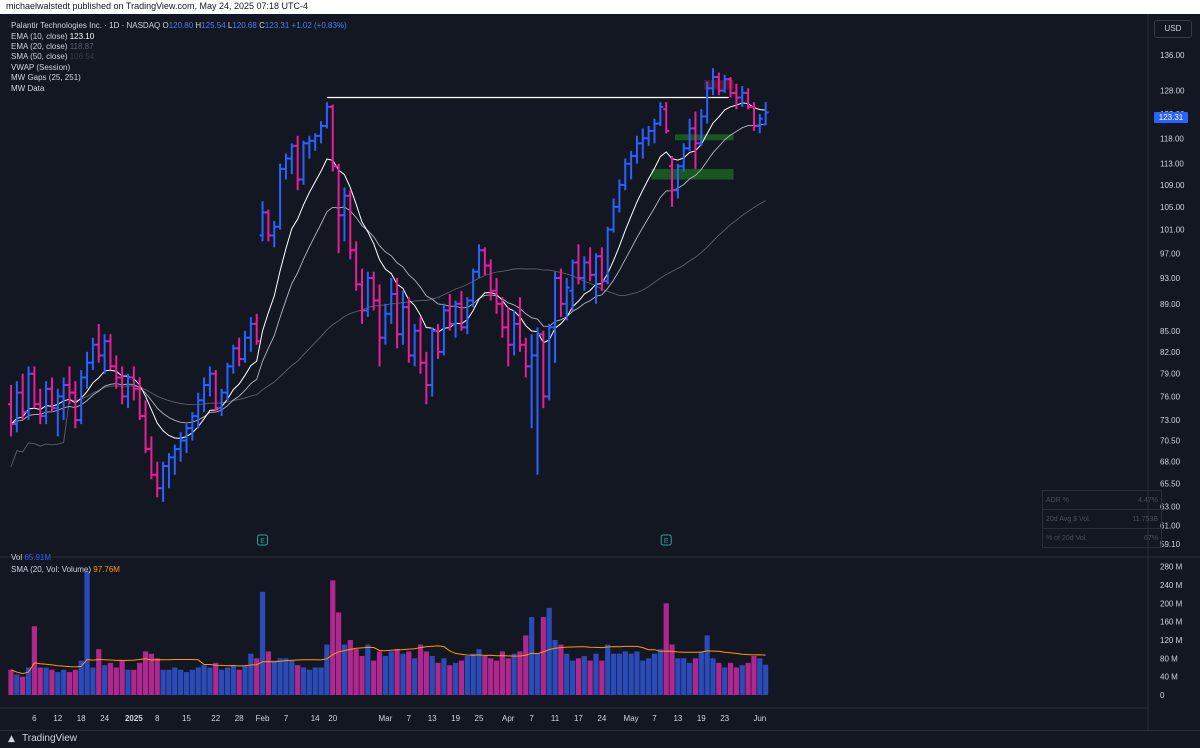 The image size is (1200, 748). Describe the element at coordinates (1170, 278) in the screenshot. I see `price-tick-label: 93.00` at that location.